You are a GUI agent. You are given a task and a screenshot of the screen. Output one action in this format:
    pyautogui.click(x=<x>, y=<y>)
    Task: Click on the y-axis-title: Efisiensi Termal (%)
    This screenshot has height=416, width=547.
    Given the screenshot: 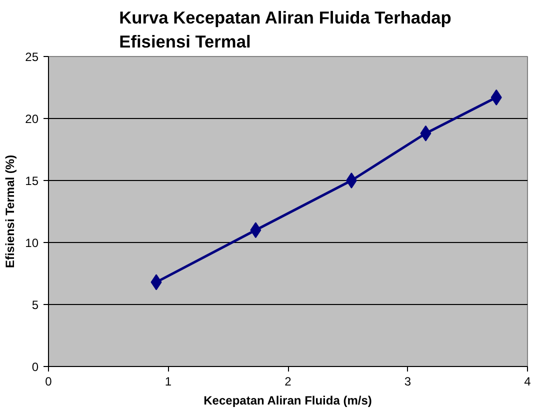 What is the action you would take?
    pyautogui.click(x=10, y=211)
    